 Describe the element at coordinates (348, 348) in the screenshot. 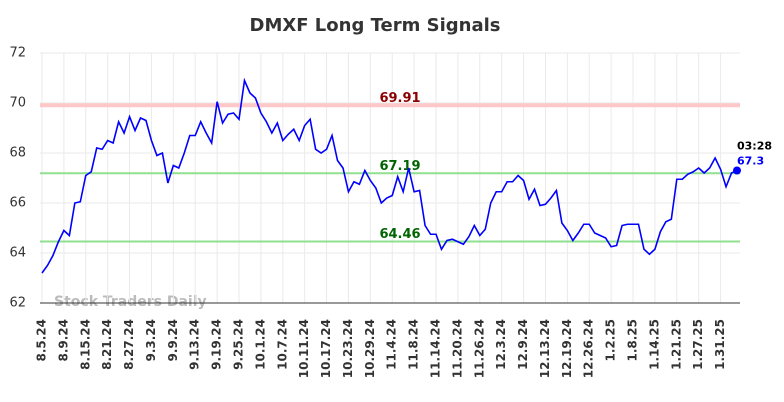

I see `x-tick-label: 10.23.24` at that location.